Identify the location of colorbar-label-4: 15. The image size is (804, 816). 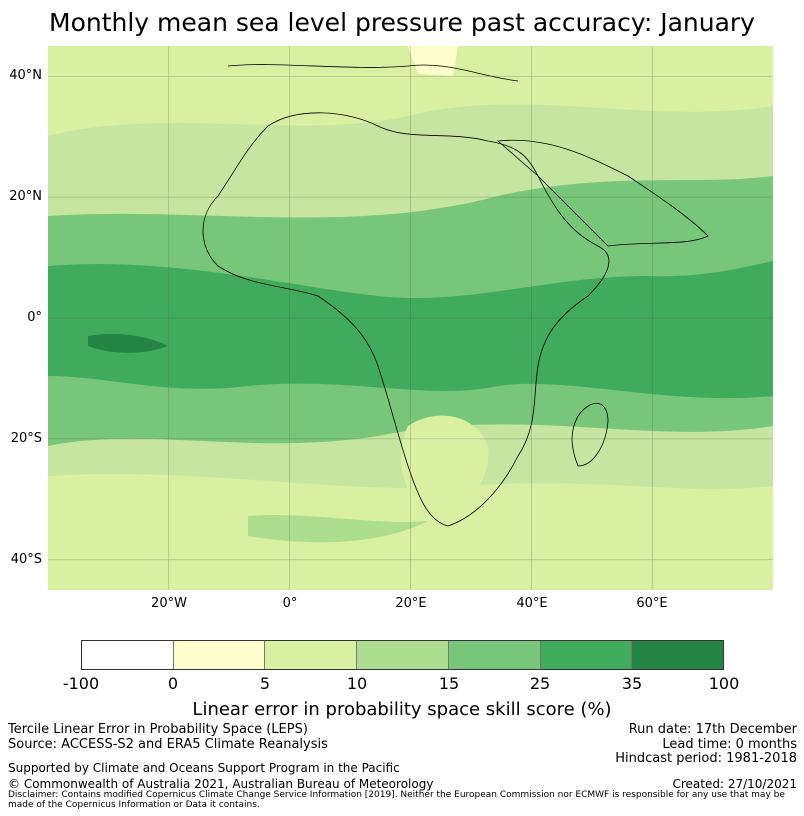
(449, 683).